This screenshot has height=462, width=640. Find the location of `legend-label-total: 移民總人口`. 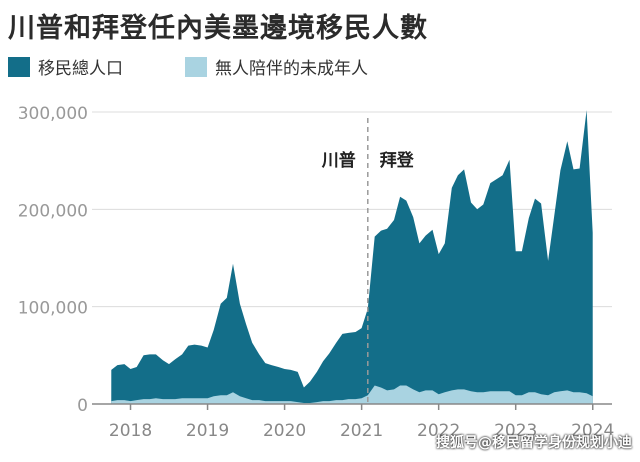

legend-label-total: 移民總人口 is located at coordinates (80, 69).